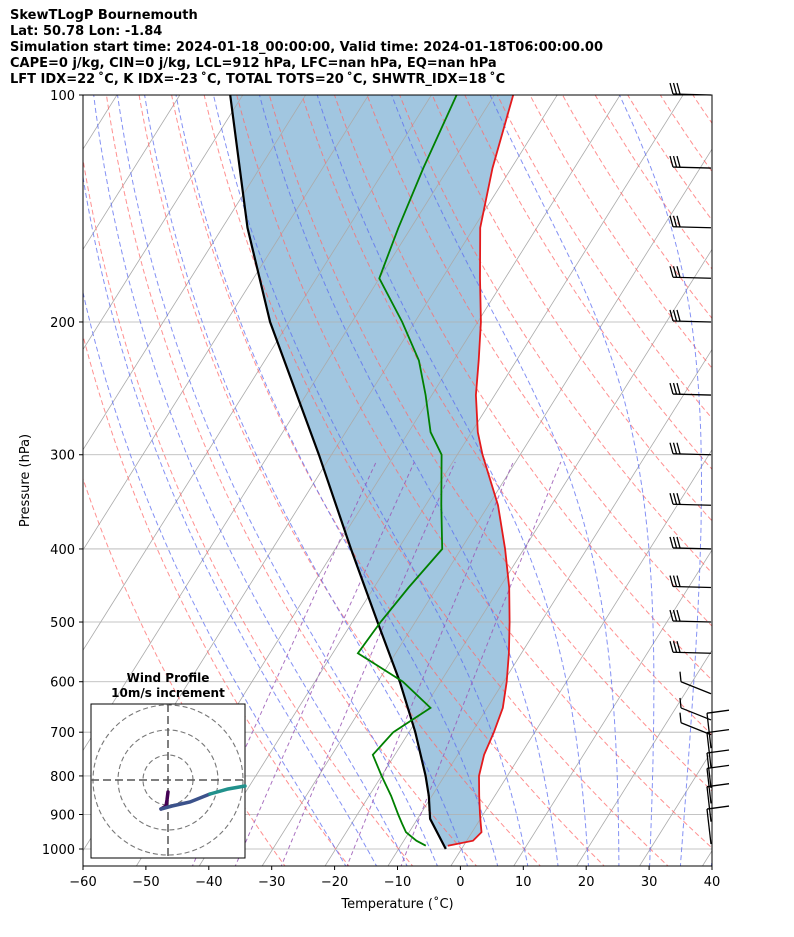  Describe the element at coordinates (62, 456) in the screenshot. I see `y-tick-label: 300` at that location.